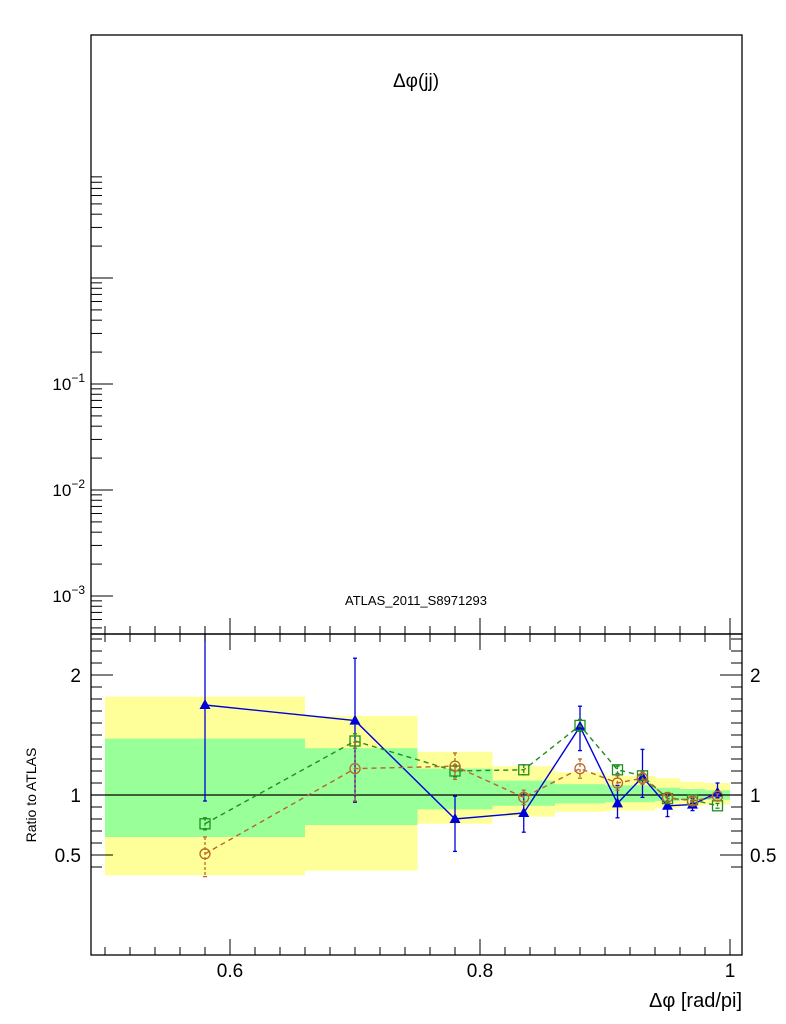 The width and height of the screenshot is (786, 1024). What do you see at coordinates (75, 676) in the screenshot?
I see `ratio-y-tick-label: 2` at bounding box center [75, 676].